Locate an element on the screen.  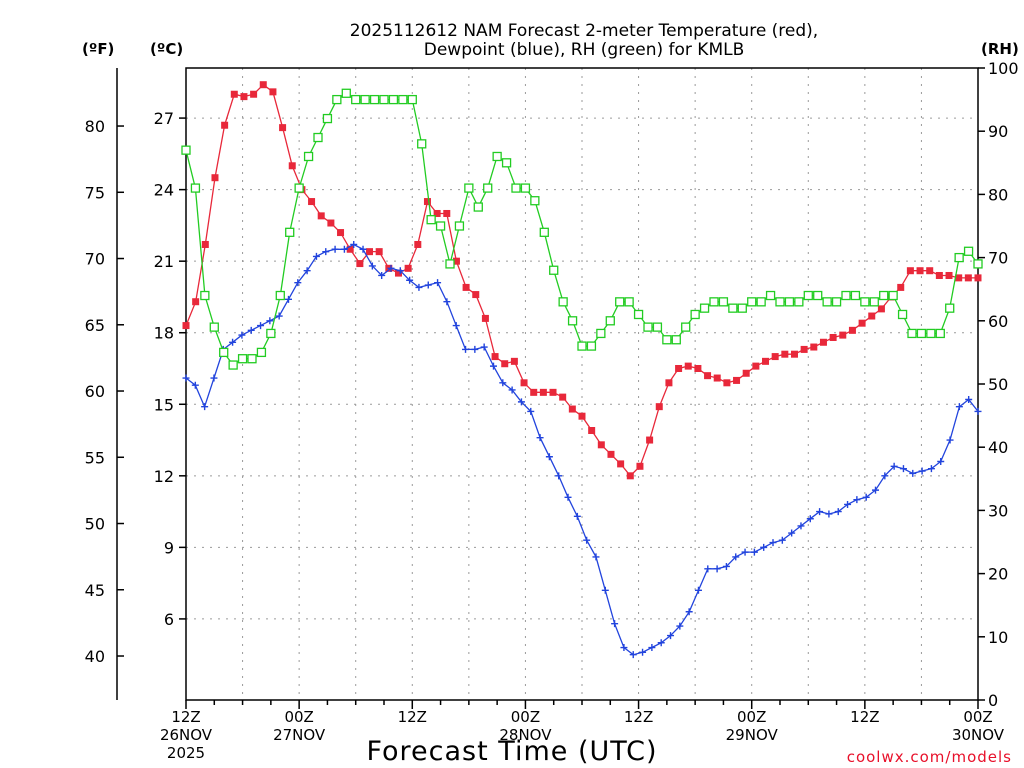
x-tick-label: 12Z is located at coordinates (412, 717).